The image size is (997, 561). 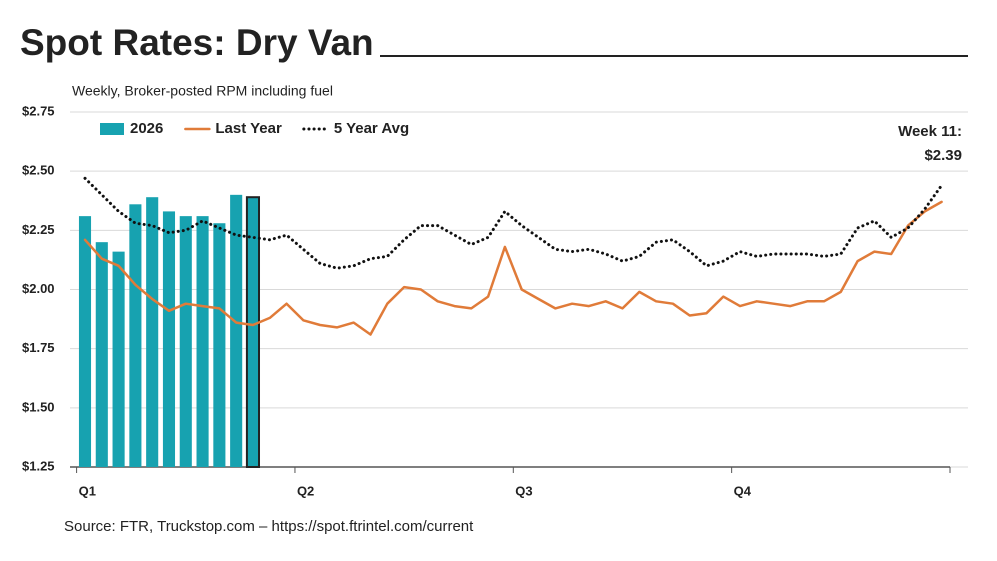 What do you see at coordinates (38, 288) in the screenshot?
I see `y-tick-label: $2.00` at bounding box center [38, 288].